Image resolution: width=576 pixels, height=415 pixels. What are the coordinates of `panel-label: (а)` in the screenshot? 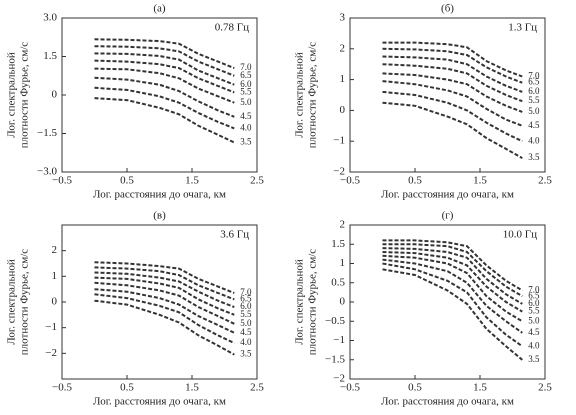 It's located at (159, 9).